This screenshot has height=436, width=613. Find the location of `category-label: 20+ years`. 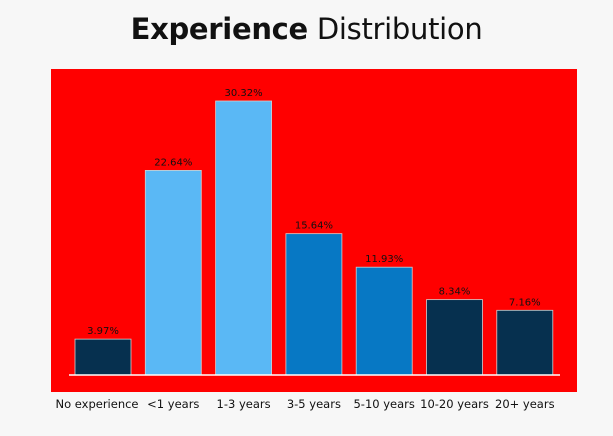

category-label: 20+ years is located at coordinates (525, 404).